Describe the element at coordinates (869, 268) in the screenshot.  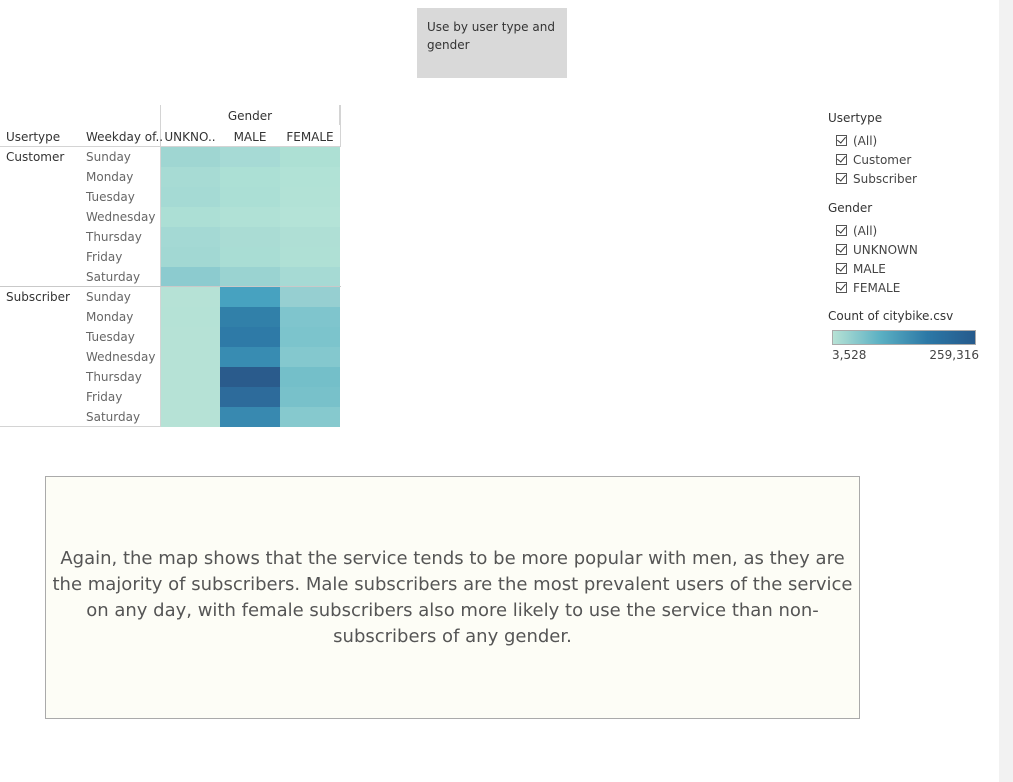
I see `gender-filter-option-label: MALE` at that location.